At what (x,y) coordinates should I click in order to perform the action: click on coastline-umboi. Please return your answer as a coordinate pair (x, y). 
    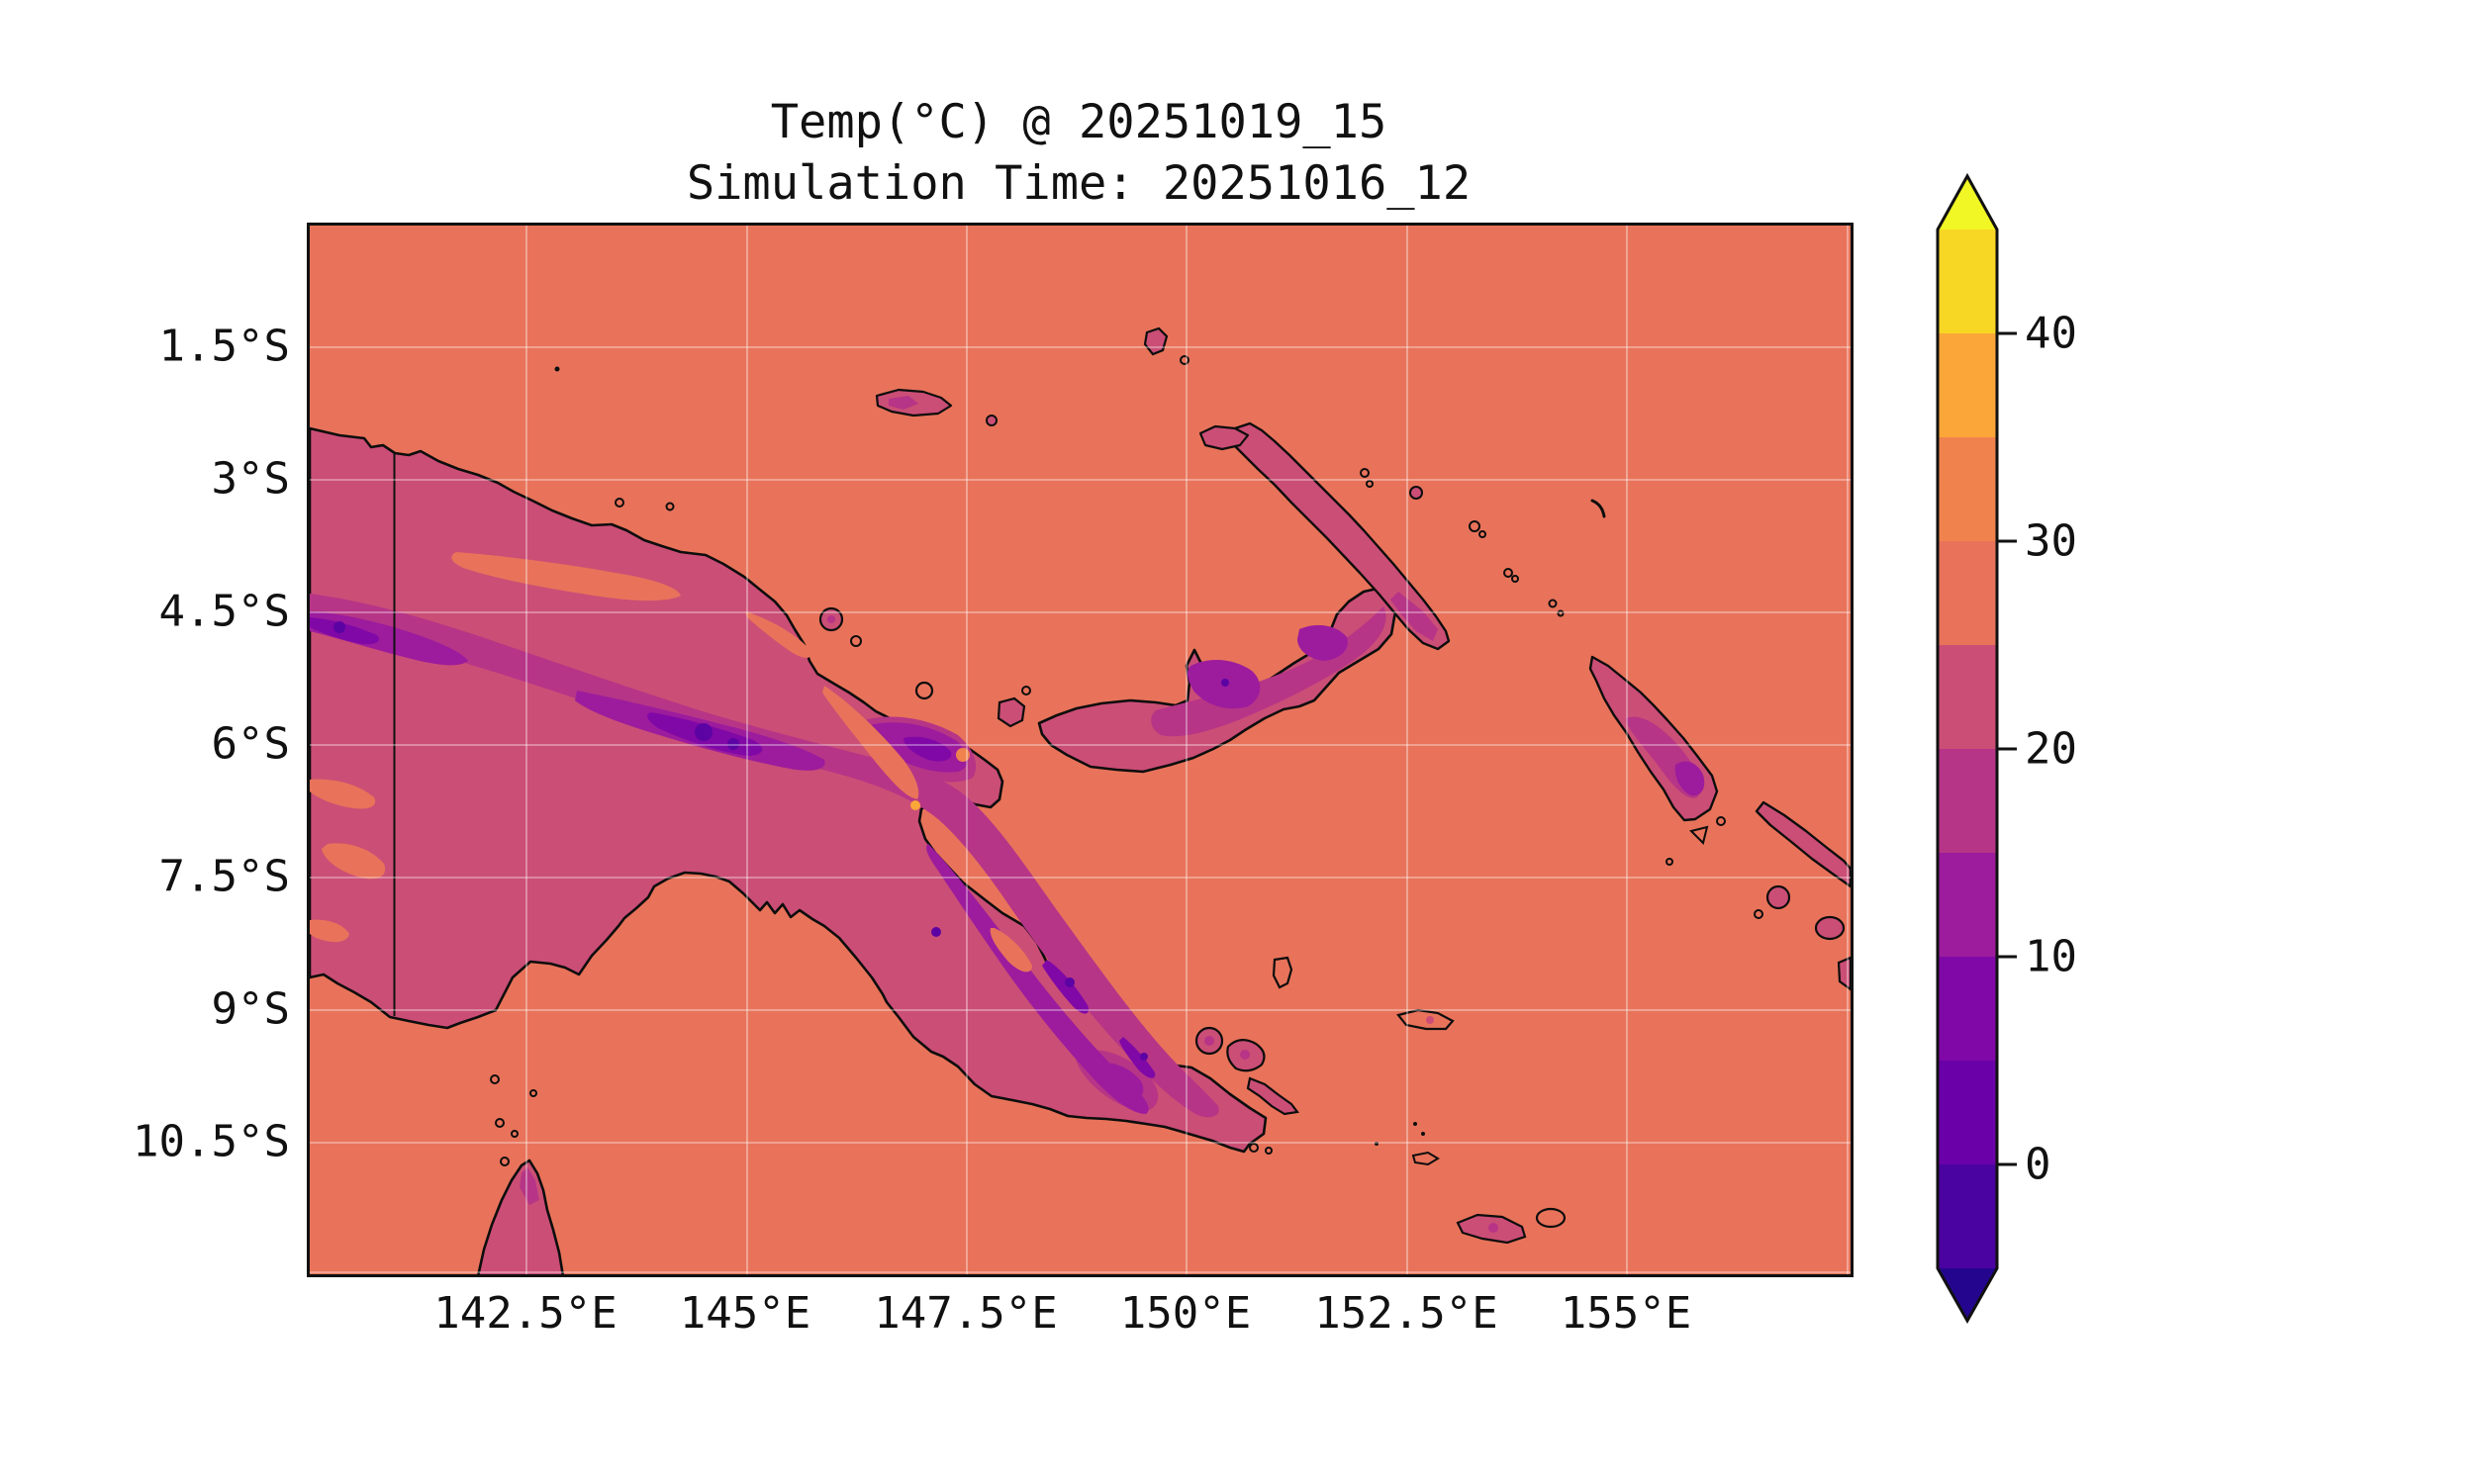
    Looking at the image, I should click on (1012, 712).